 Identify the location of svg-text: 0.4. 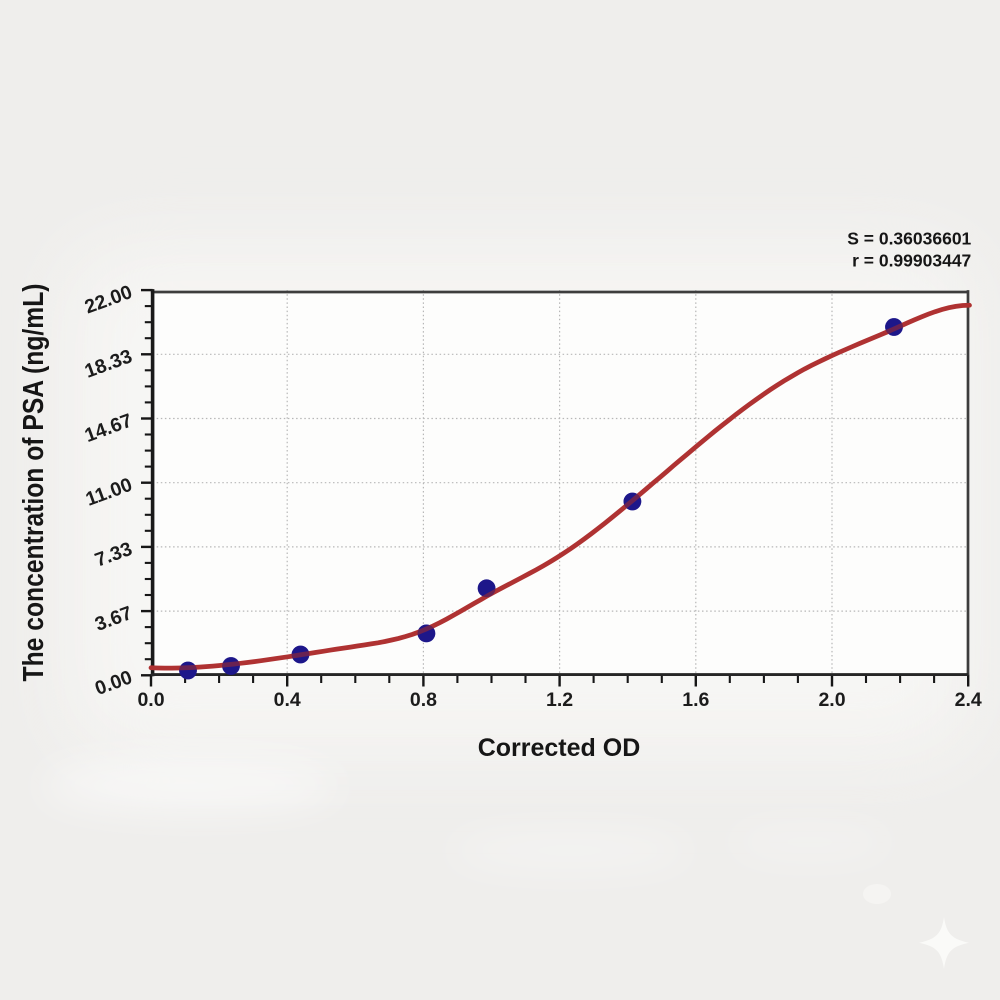
(287, 700).